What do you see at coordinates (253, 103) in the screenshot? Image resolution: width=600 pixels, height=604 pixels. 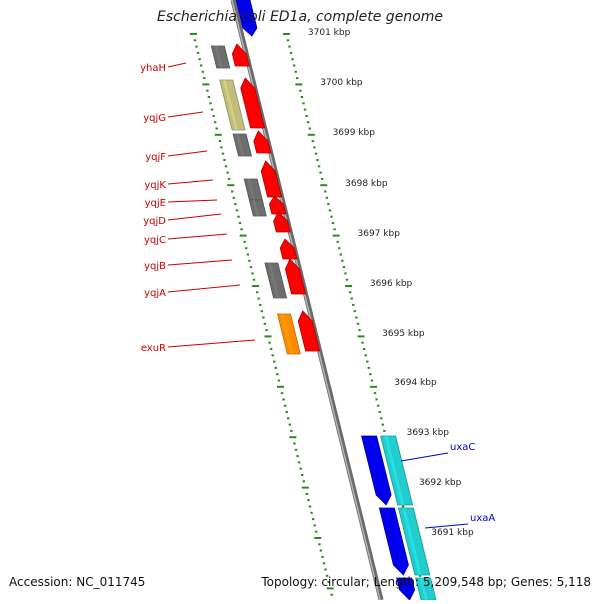 I see `gene-arrow-yqjG` at bounding box center [253, 103].